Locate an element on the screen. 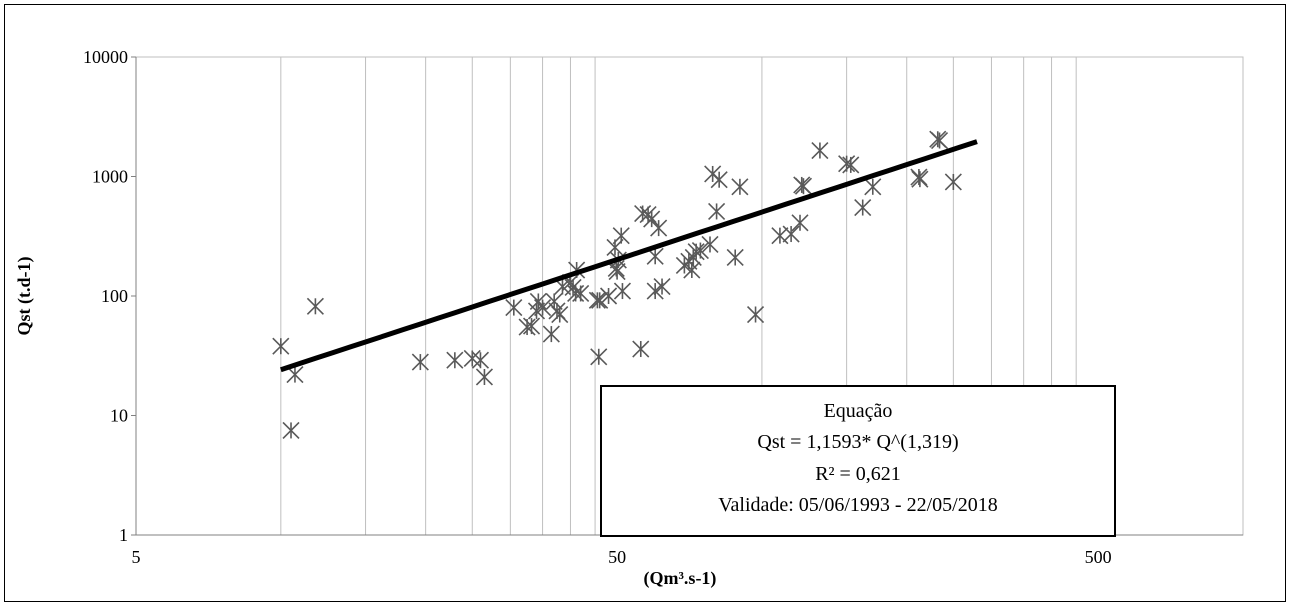 The height and width of the screenshot is (608, 1292). y-tick-label: 1 is located at coordinates (123, 535).